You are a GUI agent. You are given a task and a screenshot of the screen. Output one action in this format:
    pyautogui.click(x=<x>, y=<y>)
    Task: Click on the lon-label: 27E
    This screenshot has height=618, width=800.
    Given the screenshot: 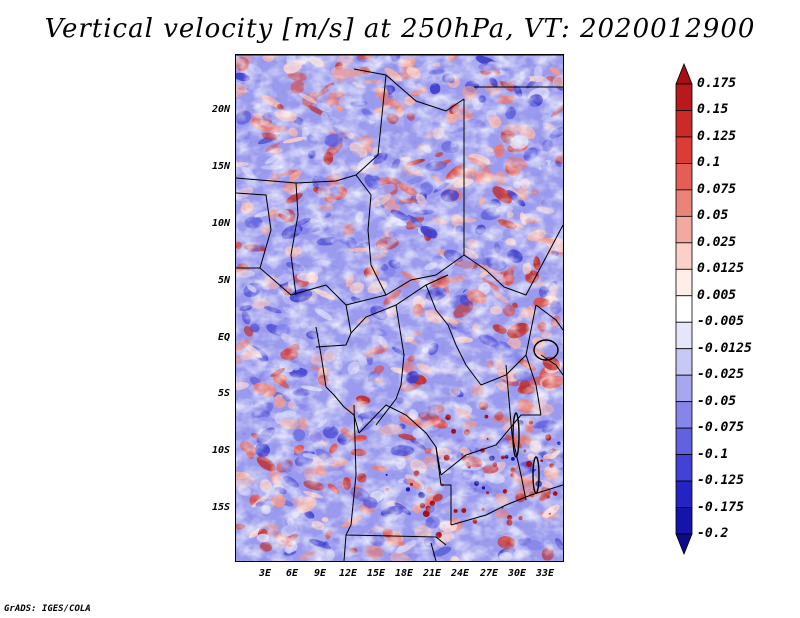 What is the action you would take?
    pyautogui.click(x=489, y=573)
    